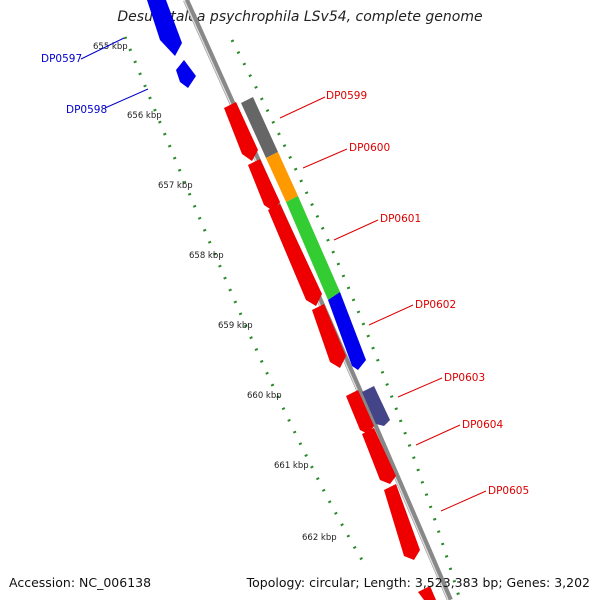 The width and height of the screenshot is (600, 600). I want to click on gene-arrow-DP0597, so click(164, 28).